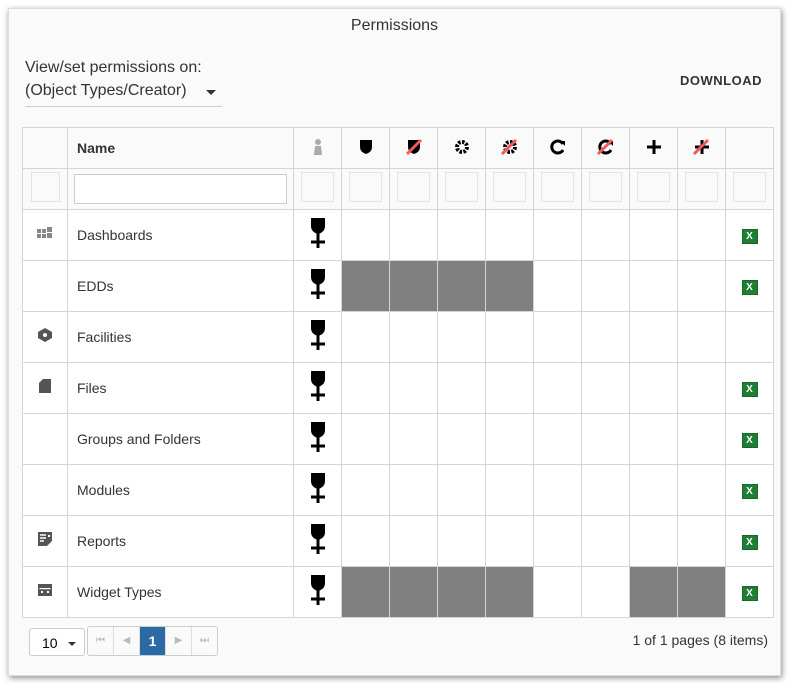 This screenshot has height=690, width=795. Describe the element at coordinates (413, 148) in the screenshot. I see `column-deny-view-icon` at that location.